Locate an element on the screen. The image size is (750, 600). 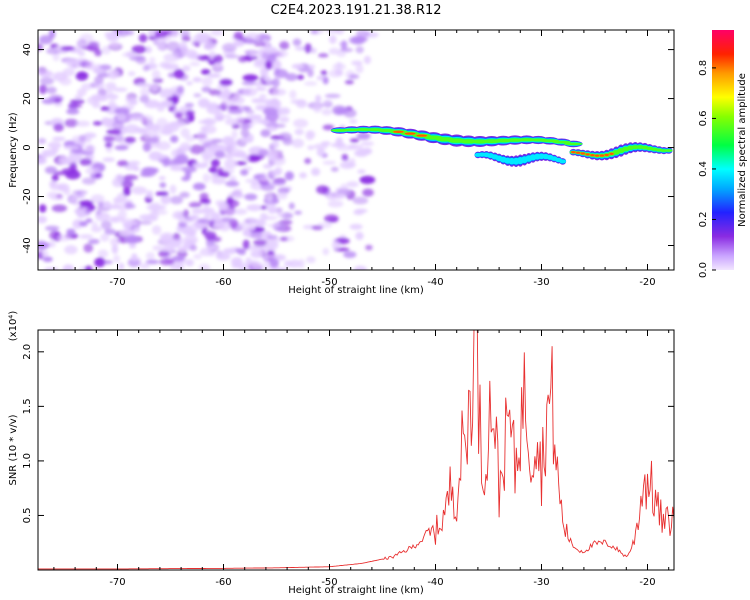
x-tick-label: -60 is located at coordinates (223, 582).